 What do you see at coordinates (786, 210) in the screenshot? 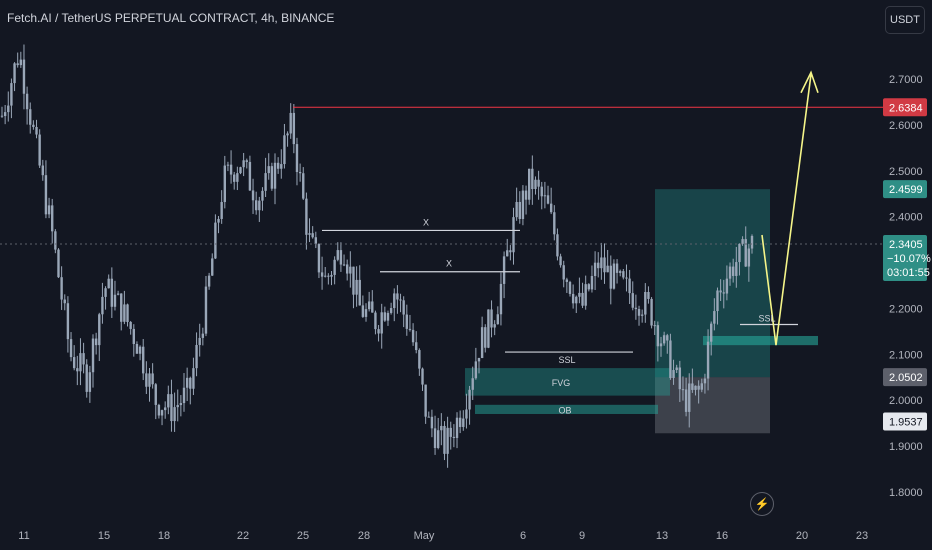
I see `projection-arrow` at bounding box center [786, 210].